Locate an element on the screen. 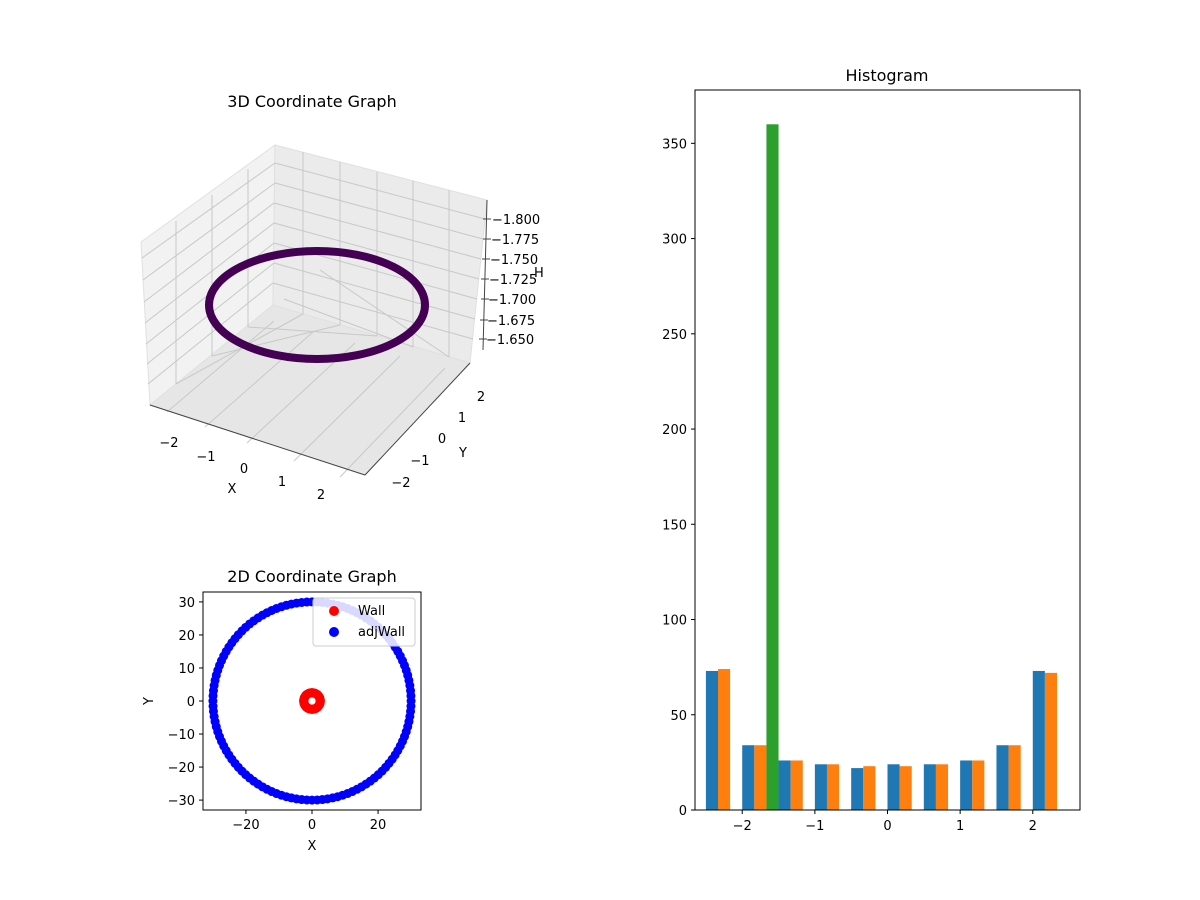 Image resolution: width=1200 pixels, height=900 pixels. y2d-tick-label: 20 is located at coordinates (186, 636).